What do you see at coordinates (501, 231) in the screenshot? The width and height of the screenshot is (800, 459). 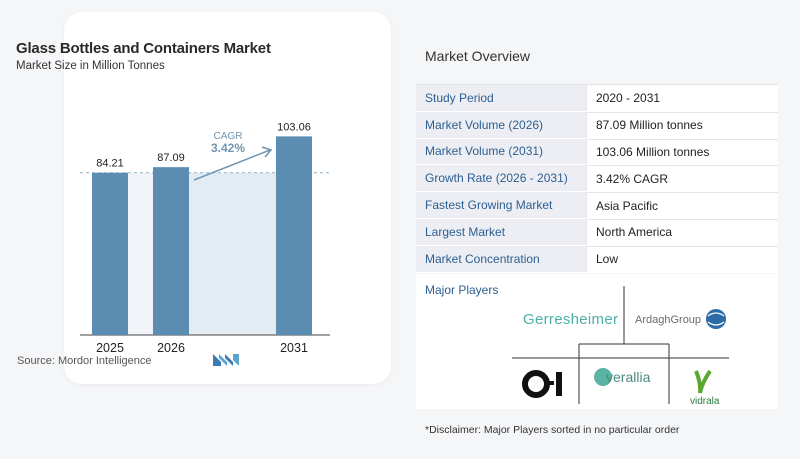 I see `overview-key: Largest Market` at bounding box center [501, 231].